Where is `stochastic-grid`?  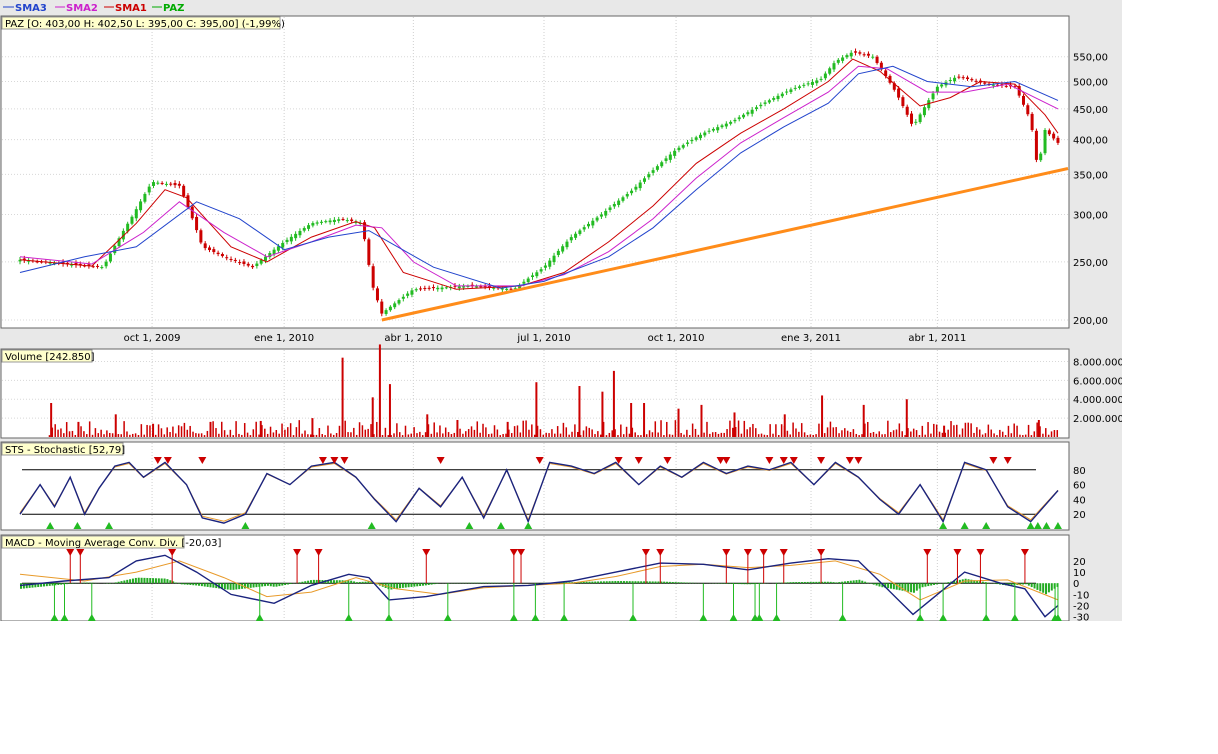
stochastic-grid is located at coordinates (529, 486).